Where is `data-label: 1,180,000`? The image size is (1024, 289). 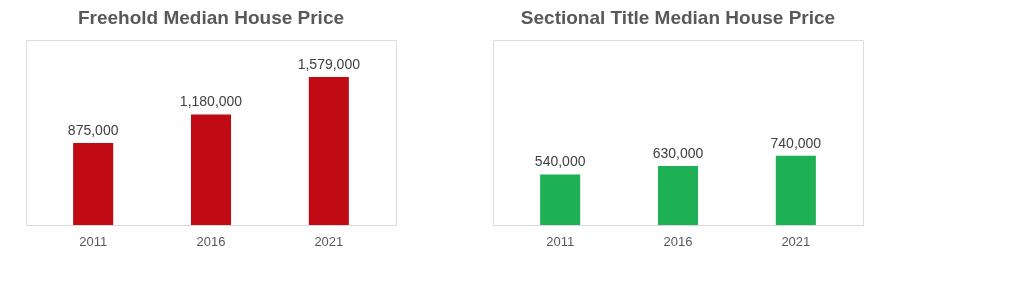 data-label: 1,180,000 is located at coordinates (211, 101).